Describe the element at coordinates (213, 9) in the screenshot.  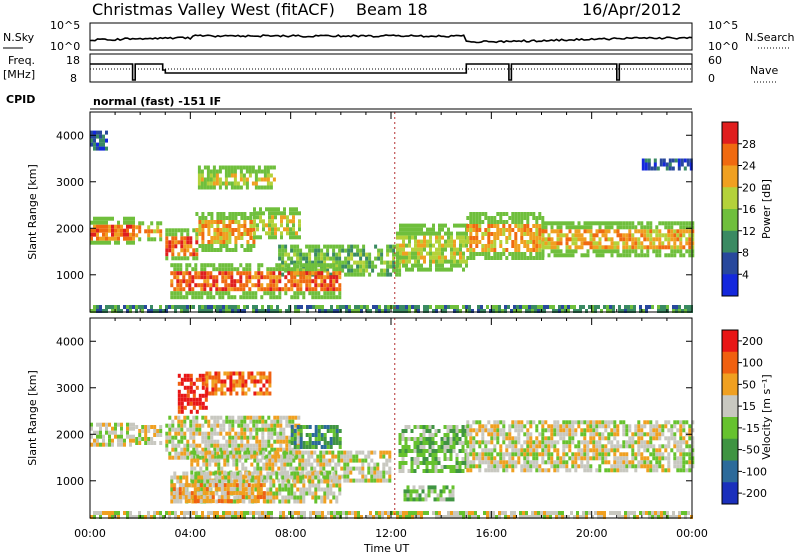
I see `station-title: Christmas Valley West (fitACF)` at that location.